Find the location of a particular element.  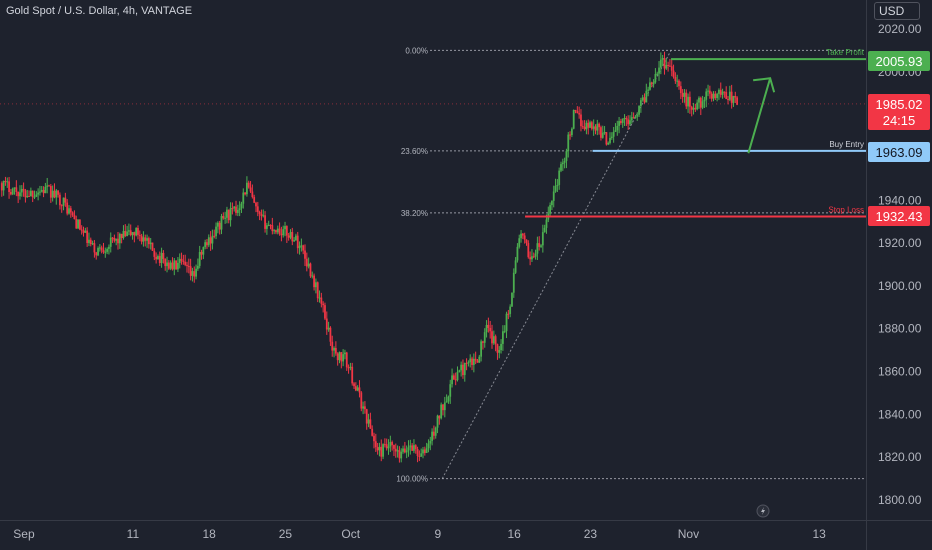

symbol-title: Gold Spot / U.S. Dollar, 4h, VANTAGE is located at coordinates (99, 11).